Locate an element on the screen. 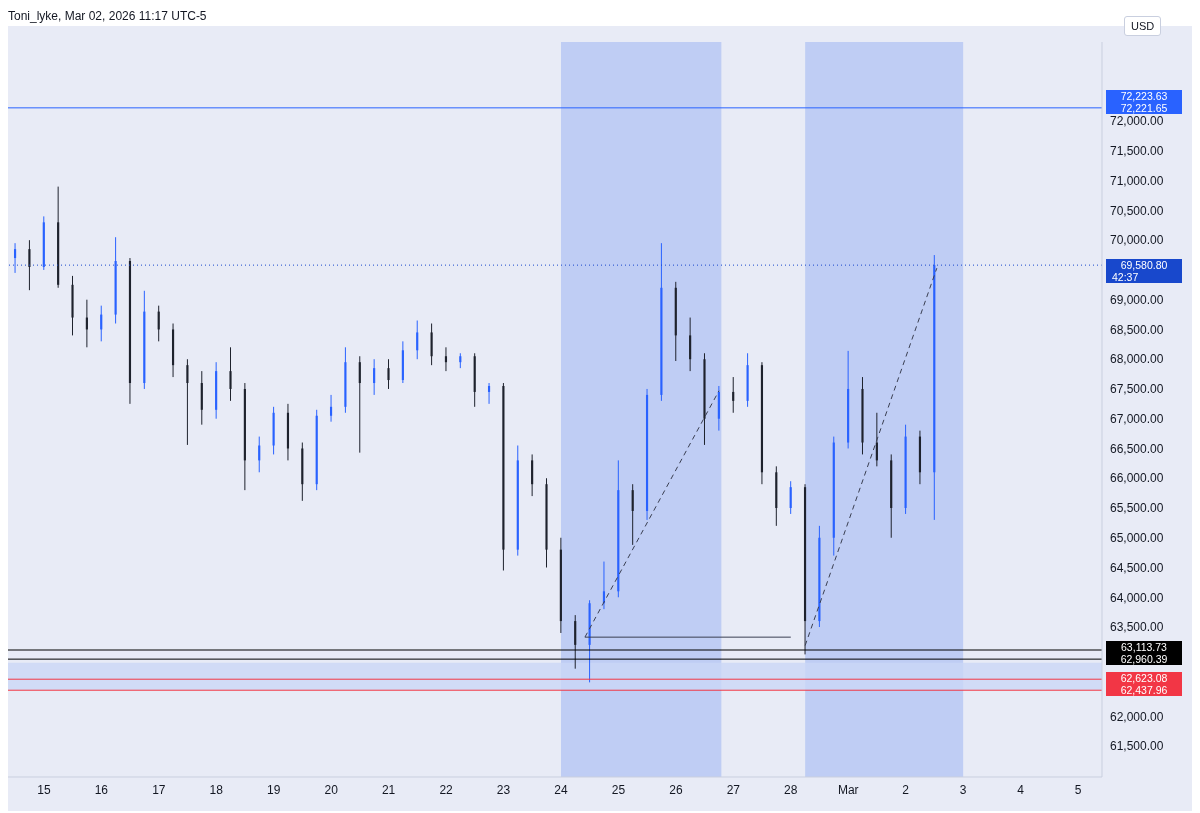 Image resolution: width=1200 pixels, height=813 pixels. x-tick-label: 21 is located at coordinates (388, 789).